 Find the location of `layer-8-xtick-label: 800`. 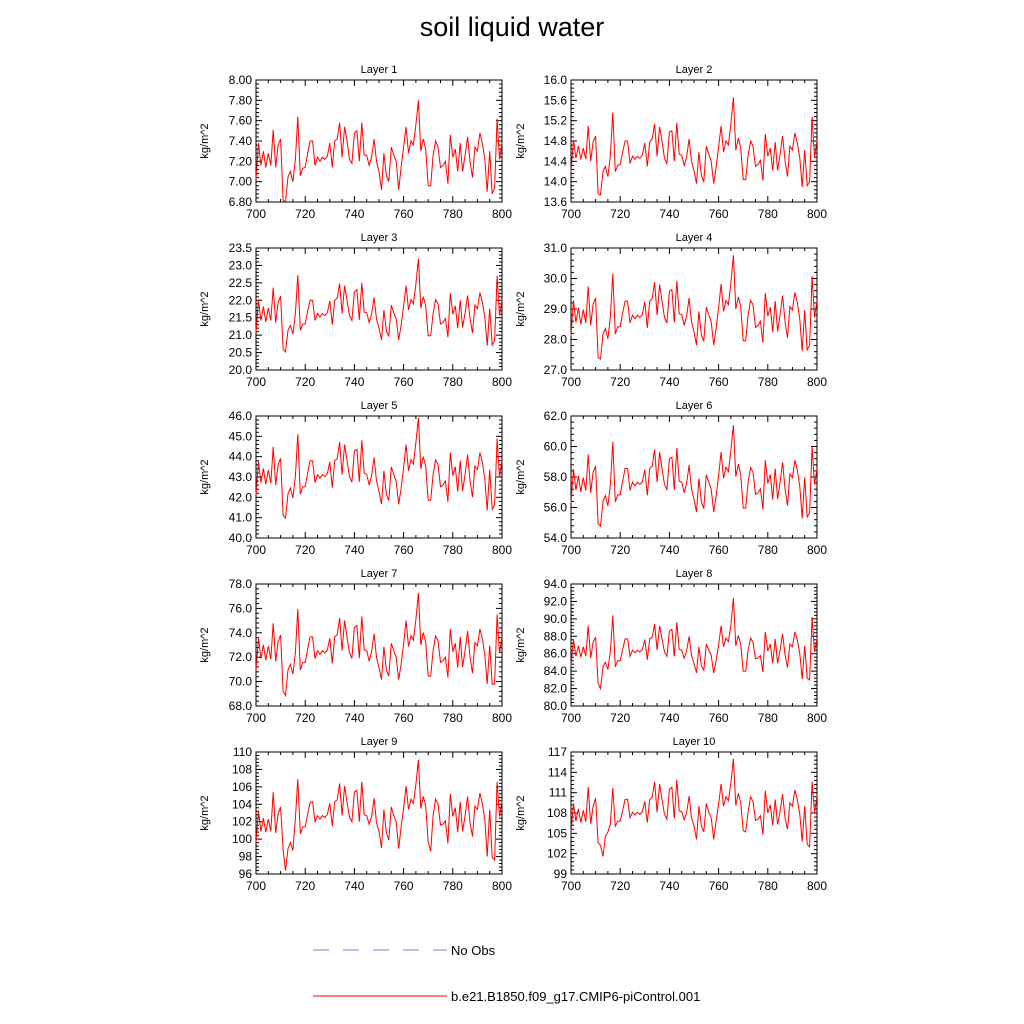

layer-8-xtick-label: 800 is located at coordinates (817, 718).